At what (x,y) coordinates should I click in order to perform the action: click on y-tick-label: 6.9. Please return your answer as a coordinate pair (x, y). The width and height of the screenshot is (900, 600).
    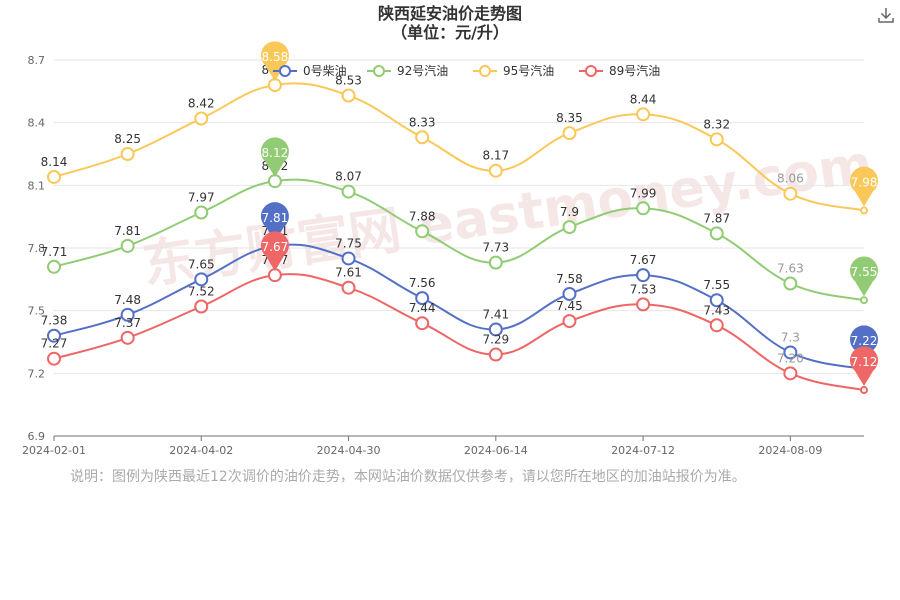
    Looking at the image, I should click on (37, 436).